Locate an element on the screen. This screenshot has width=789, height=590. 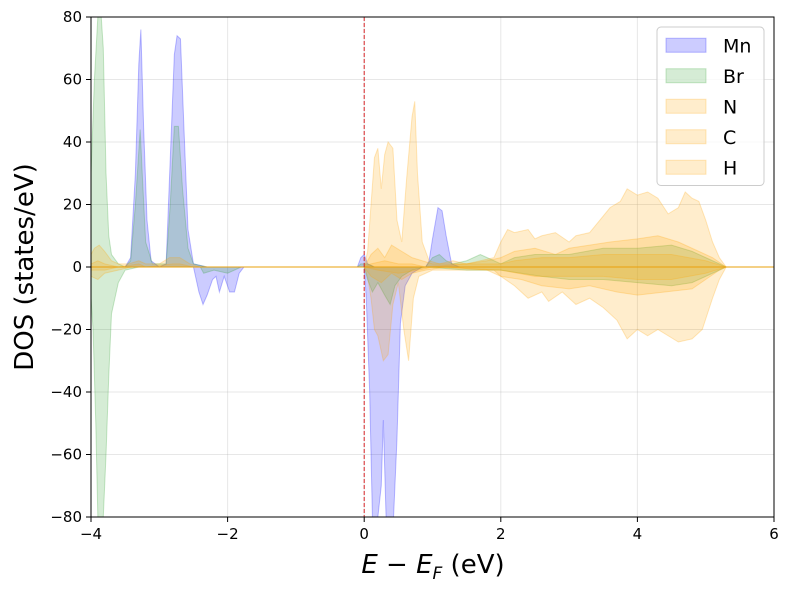
dos-area-c-up is located at coordinates (432, 251).